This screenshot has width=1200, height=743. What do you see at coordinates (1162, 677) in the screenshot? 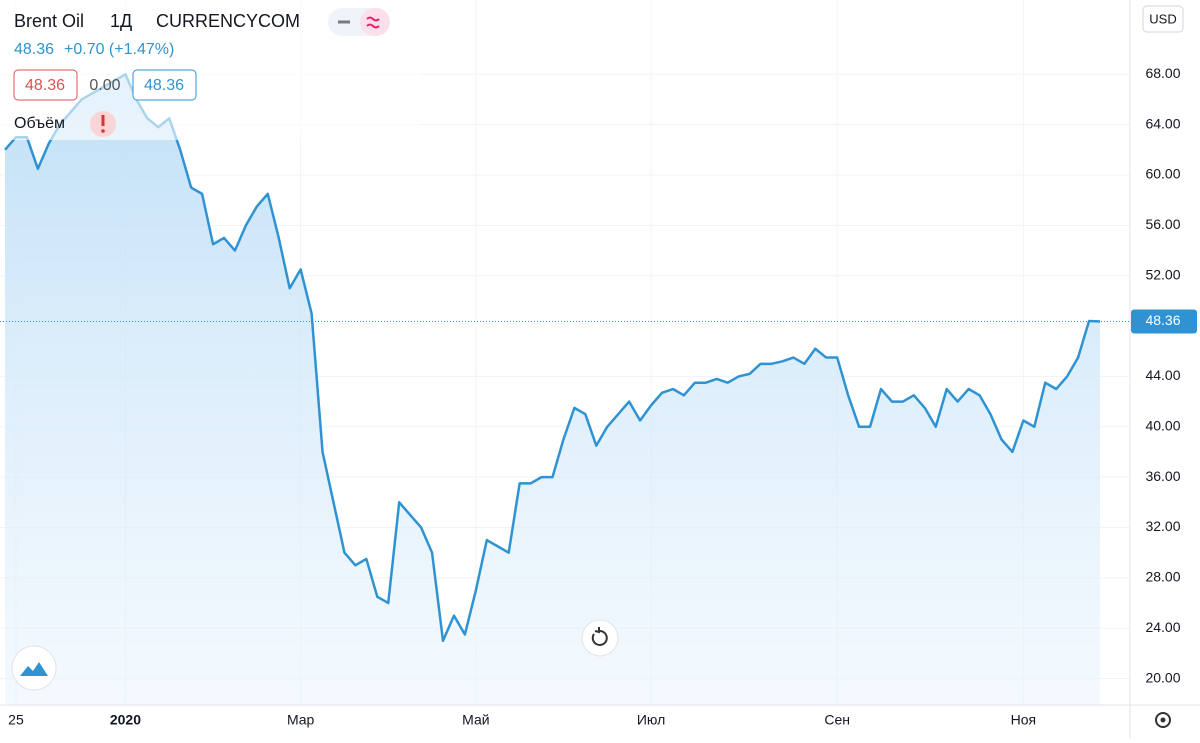
I see `y-tick-label: 20.00` at bounding box center [1162, 677].